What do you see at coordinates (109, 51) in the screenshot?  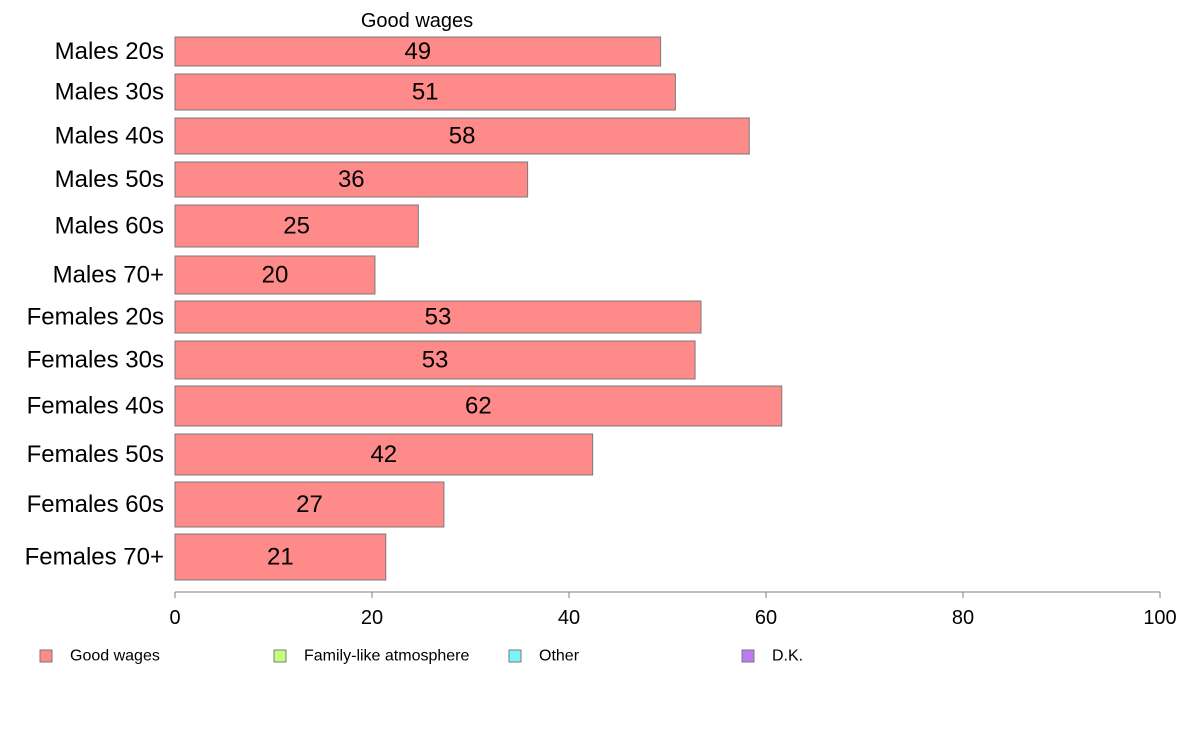 I see `category-label-males-20s: Males 20s` at bounding box center [109, 51].